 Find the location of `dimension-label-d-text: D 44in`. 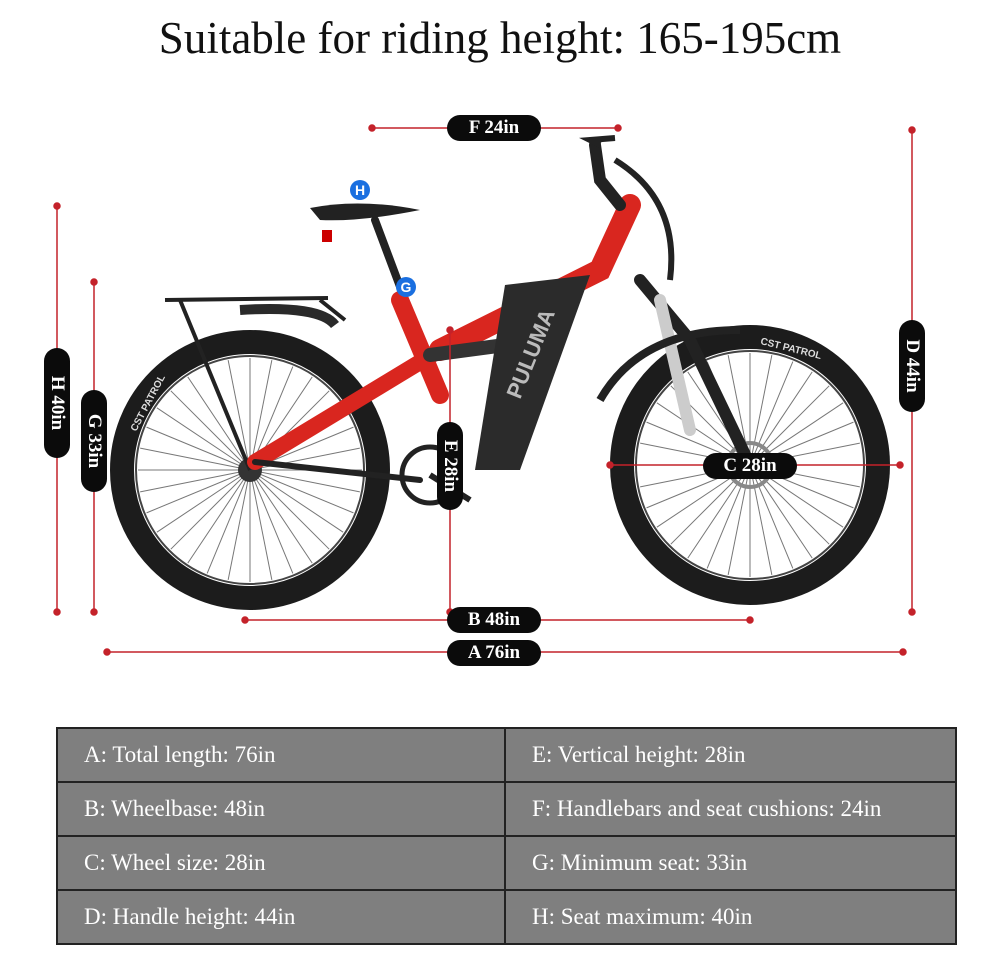

dimension-label-d-text: D 44in is located at coordinates (912, 366).